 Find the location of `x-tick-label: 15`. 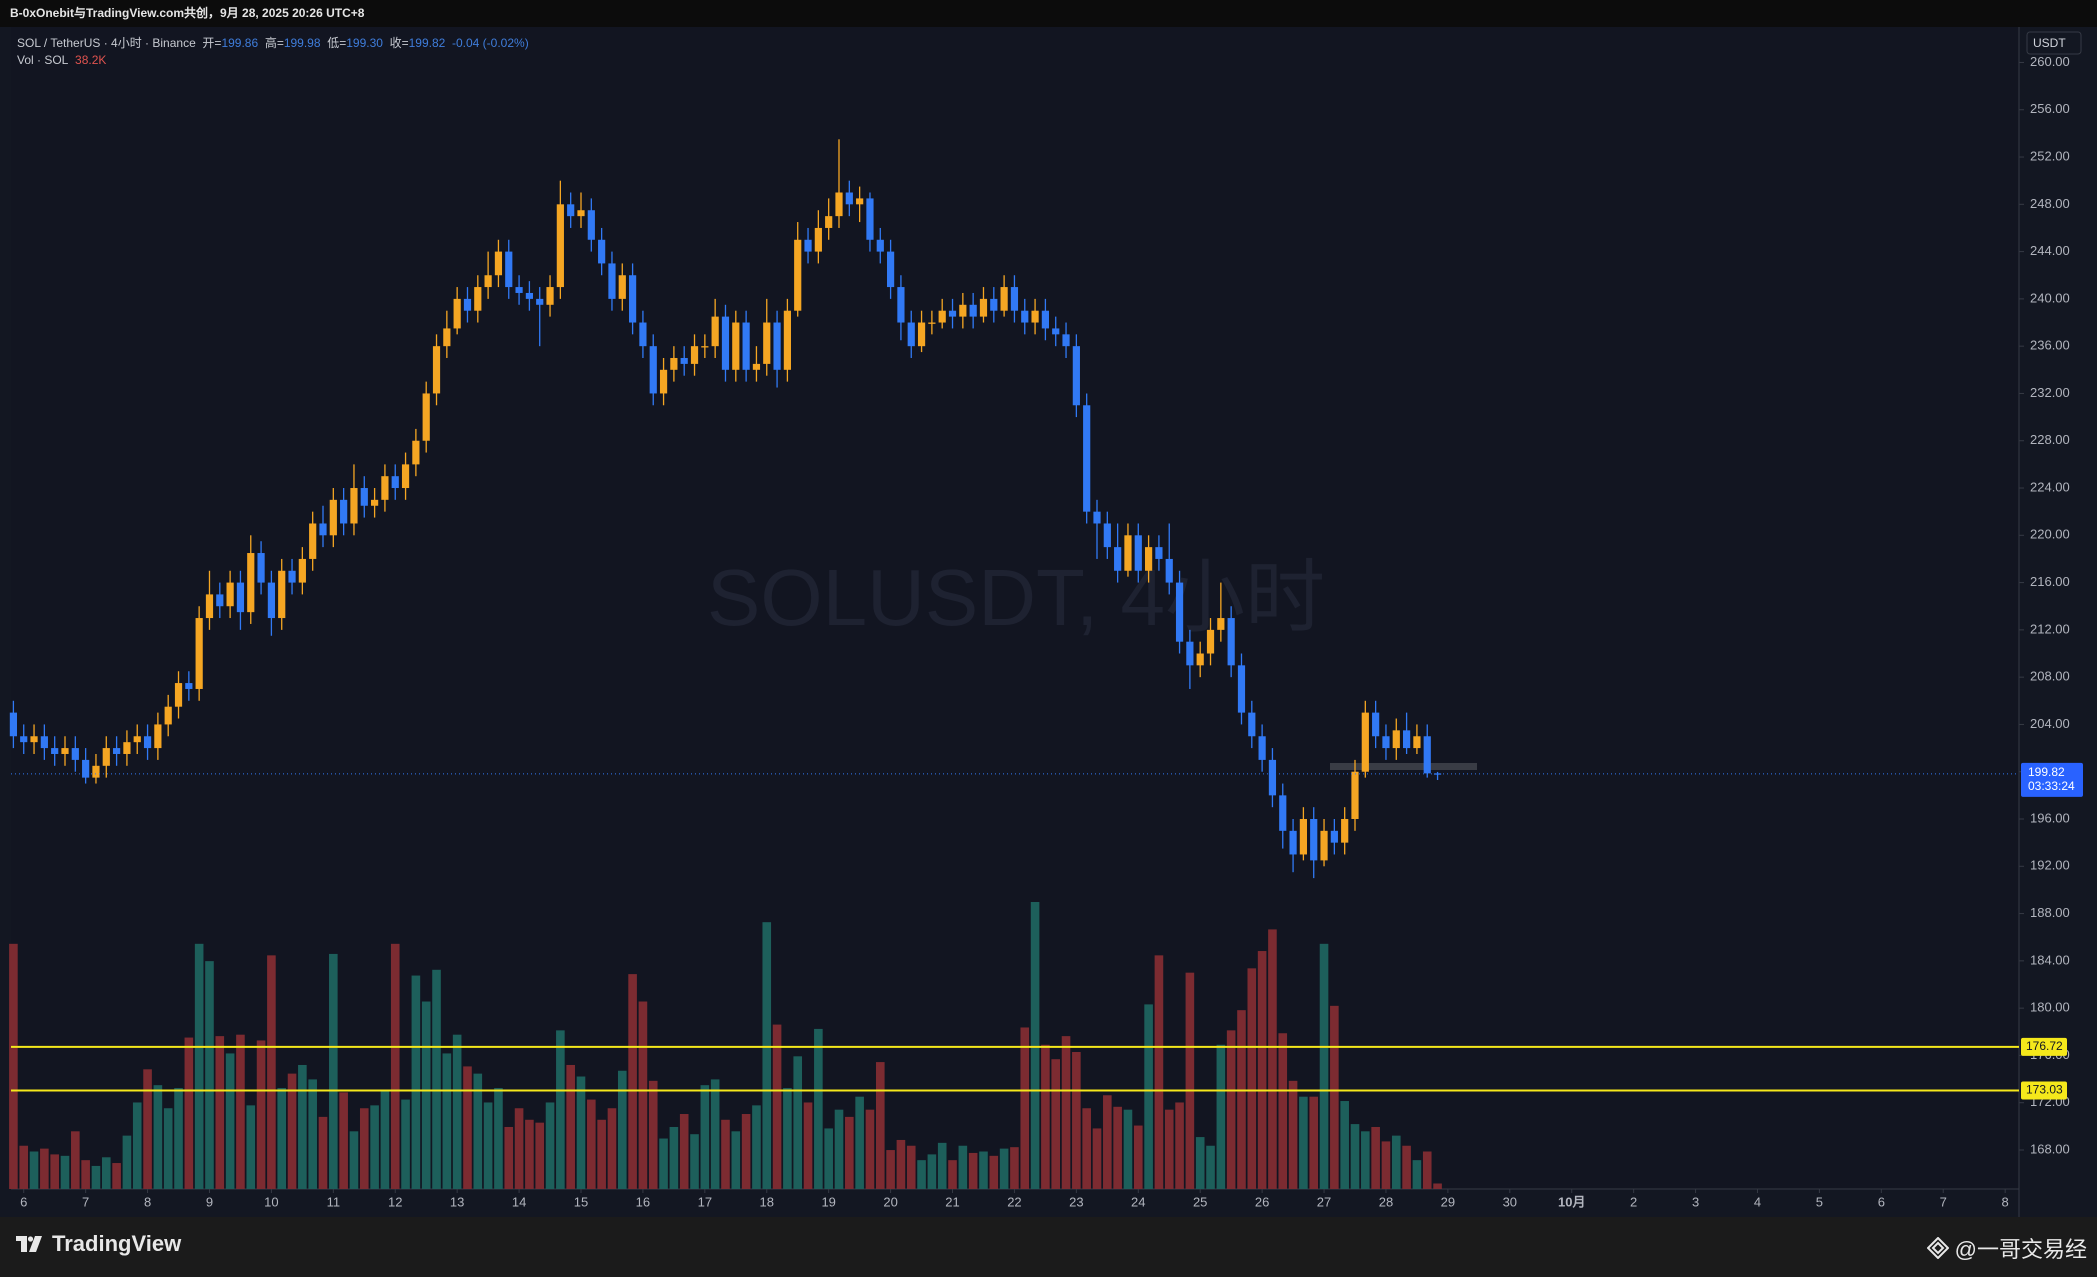

x-tick-label: 15 is located at coordinates (581, 1201).